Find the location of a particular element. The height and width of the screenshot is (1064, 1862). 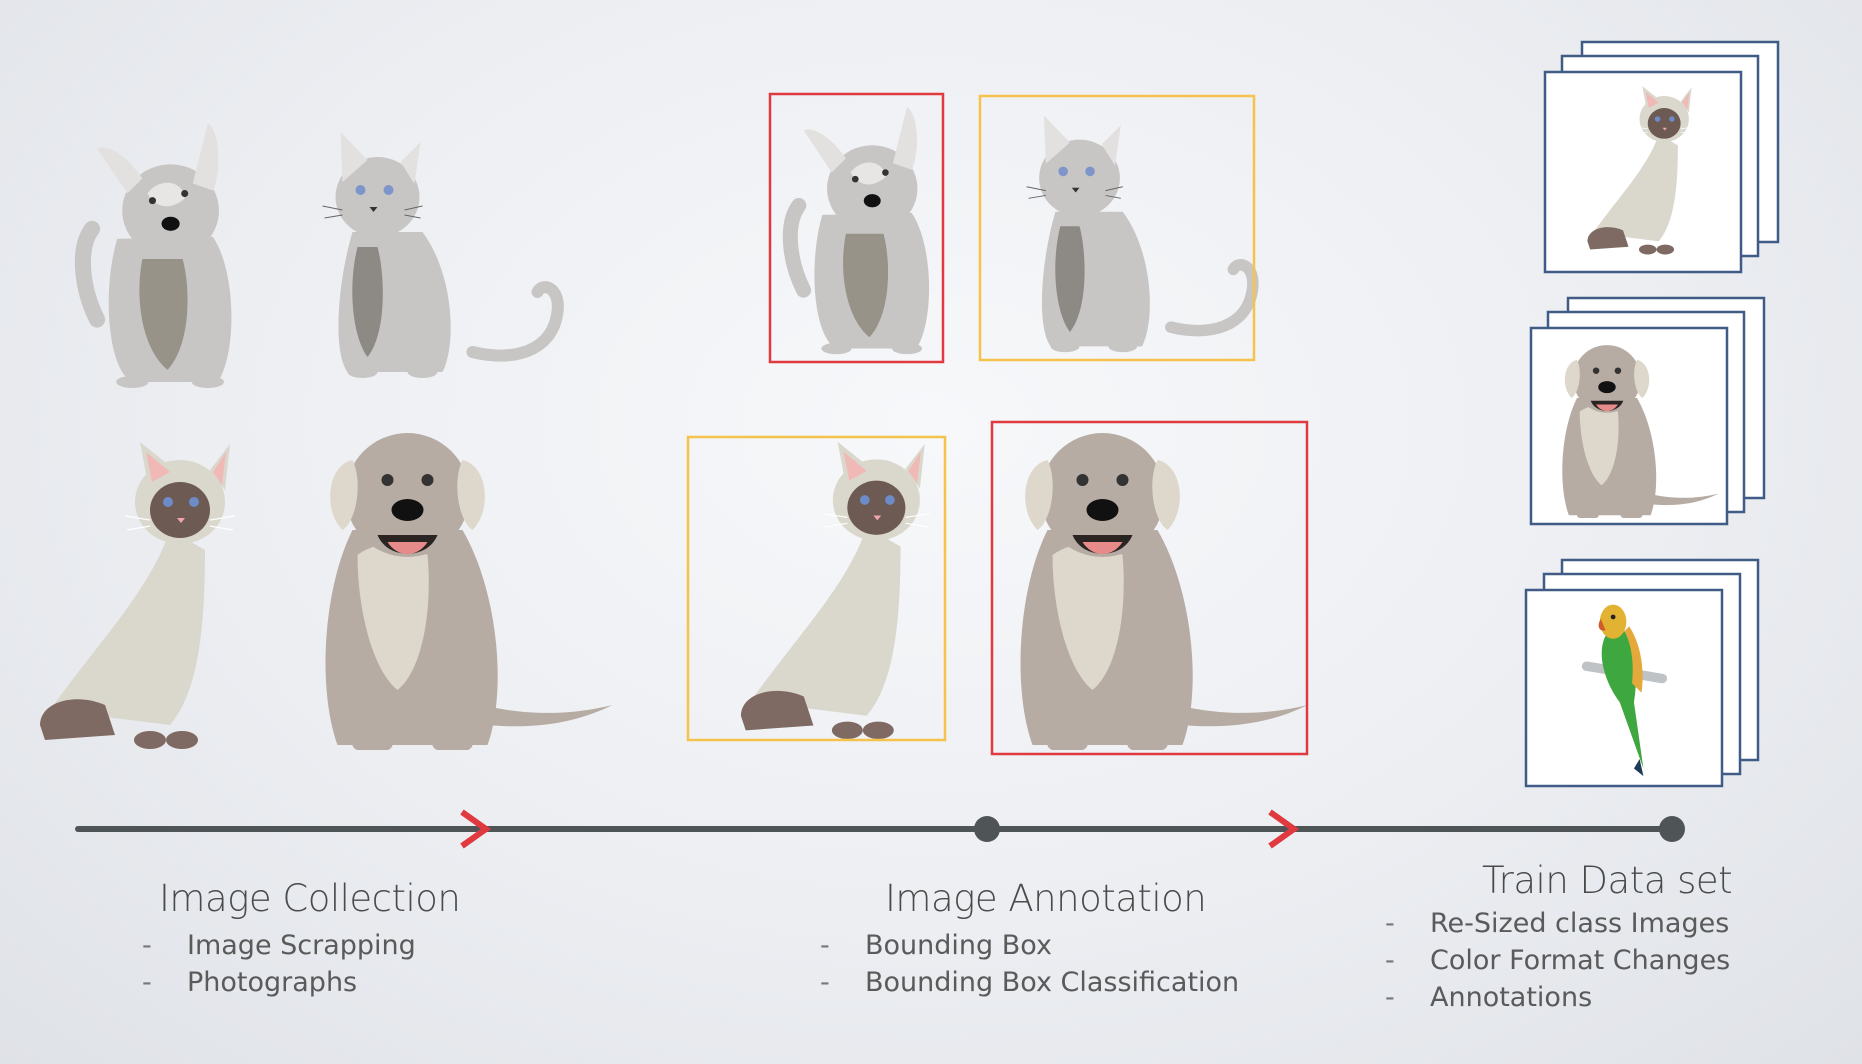

list-item-text: Annotations is located at coordinates (1511, 997).